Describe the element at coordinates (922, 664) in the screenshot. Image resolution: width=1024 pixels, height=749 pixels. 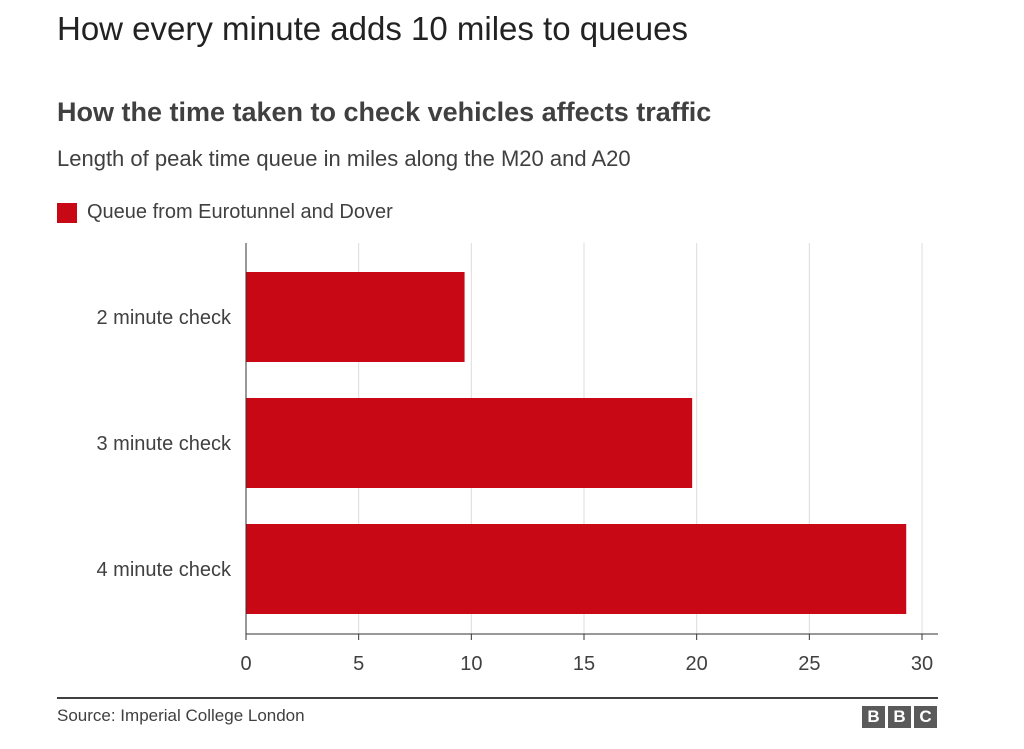
I see `x-tick-label: 30` at that location.